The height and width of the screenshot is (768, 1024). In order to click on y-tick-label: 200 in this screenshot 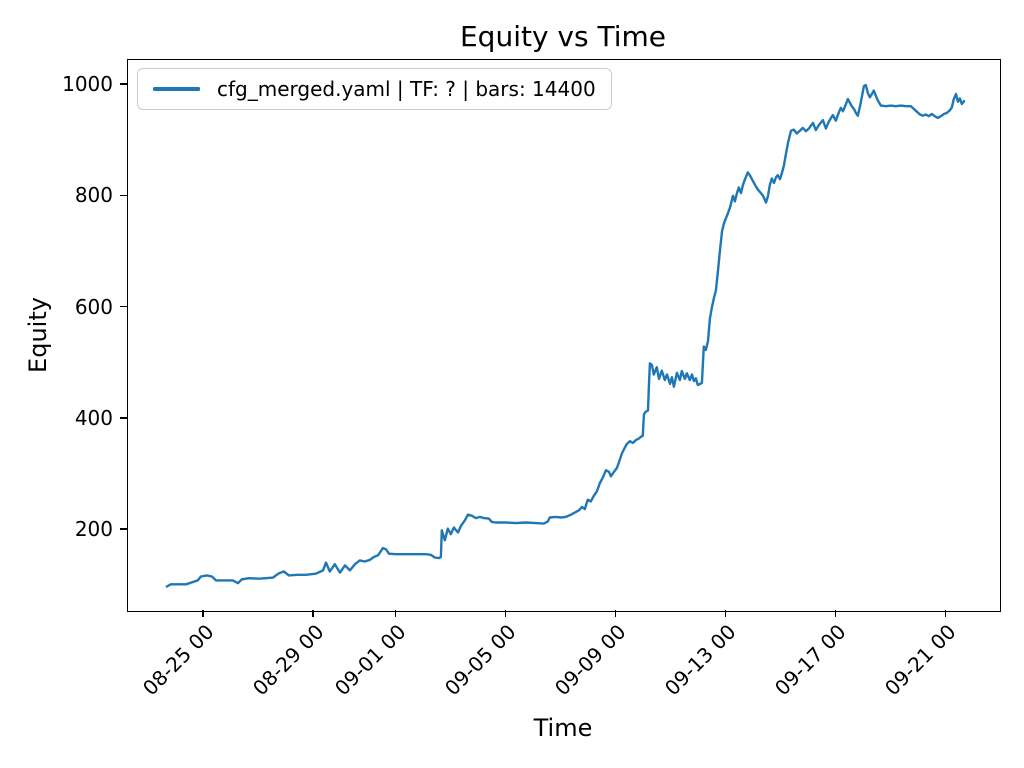, I will do `click(93, 529)`.